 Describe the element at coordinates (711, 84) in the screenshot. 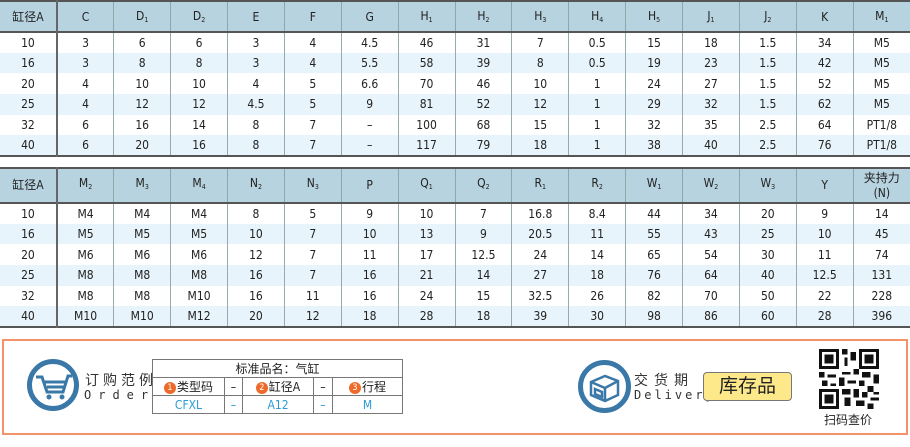

I see `table-cell: 27` at that location.